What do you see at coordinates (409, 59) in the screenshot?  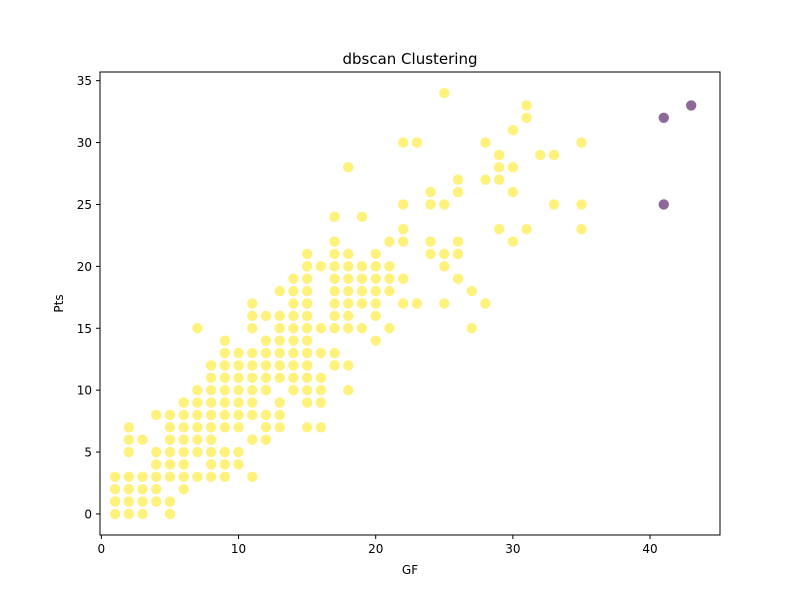 I see `chart-title: dbscan Clustering` at bounding box center [409, 59].